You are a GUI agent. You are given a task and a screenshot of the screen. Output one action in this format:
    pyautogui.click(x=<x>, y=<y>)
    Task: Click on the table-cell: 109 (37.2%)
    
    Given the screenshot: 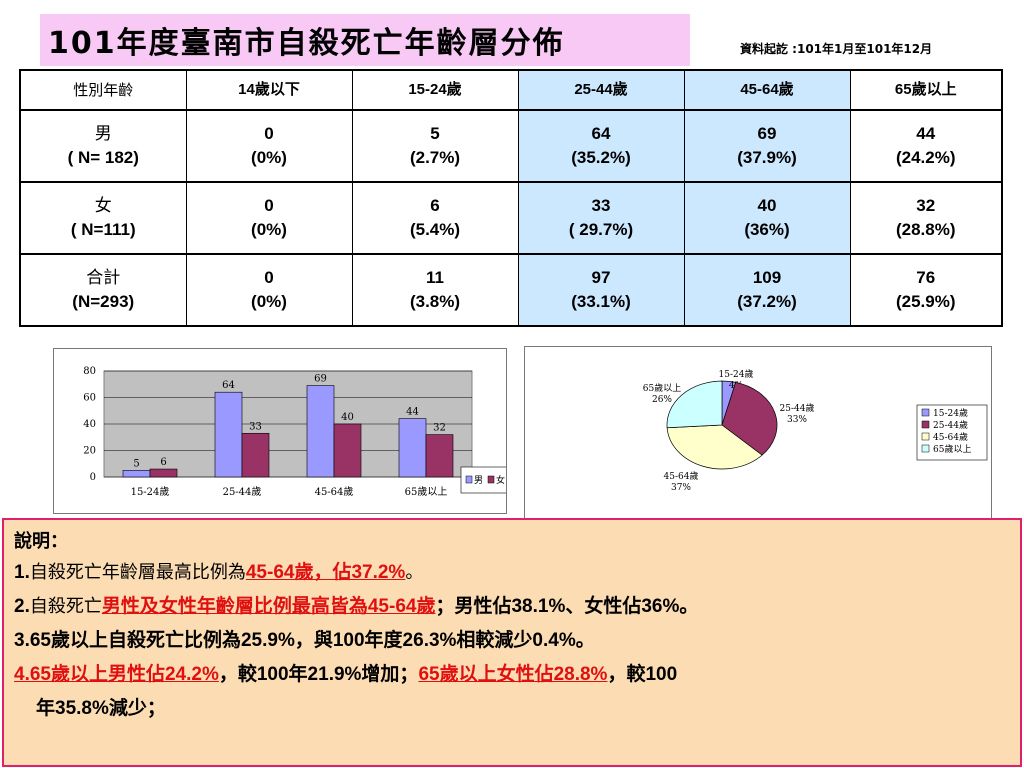 What is the action you would take?
    pyautogui.click(x=767, y=290)
    